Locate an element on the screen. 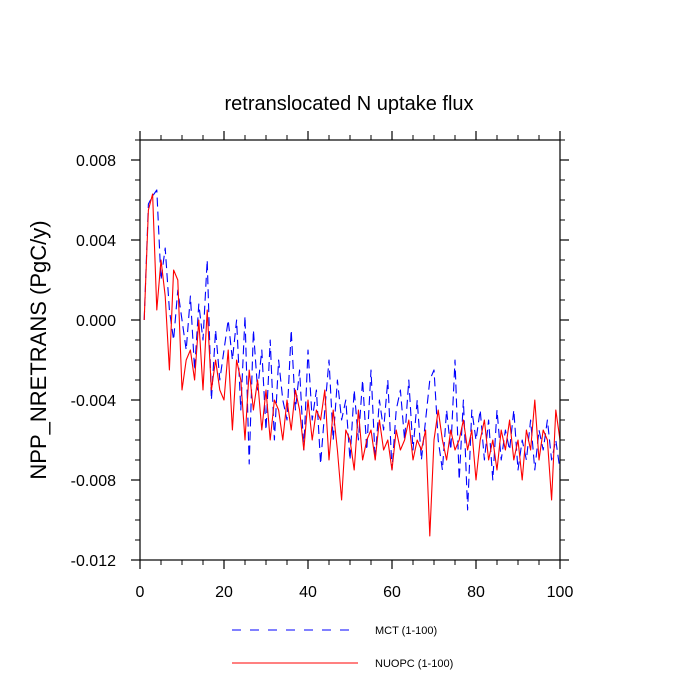  chart-title: retranslocated N uptake flux is located at coordinates (348, 104).